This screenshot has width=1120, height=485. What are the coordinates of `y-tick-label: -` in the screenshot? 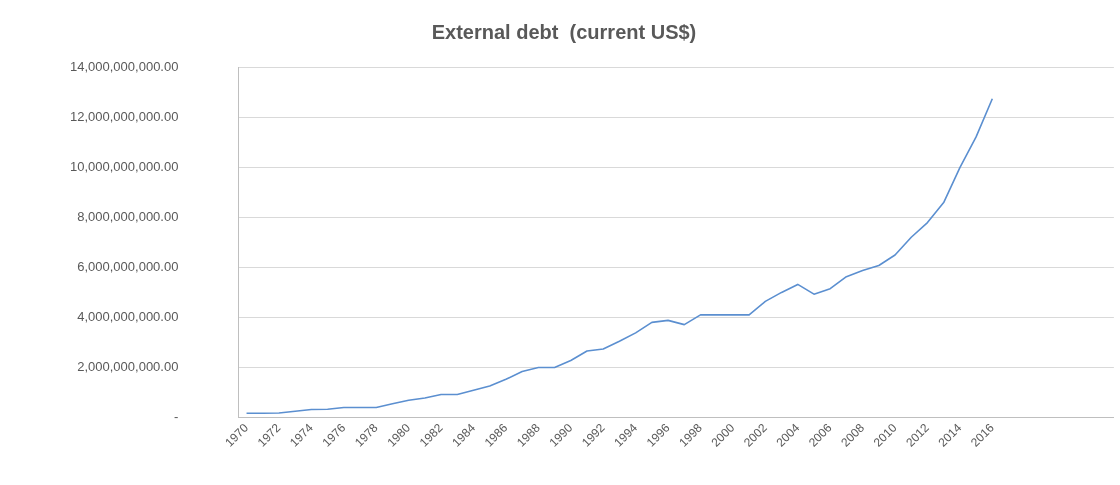 It's located at (176, 416).